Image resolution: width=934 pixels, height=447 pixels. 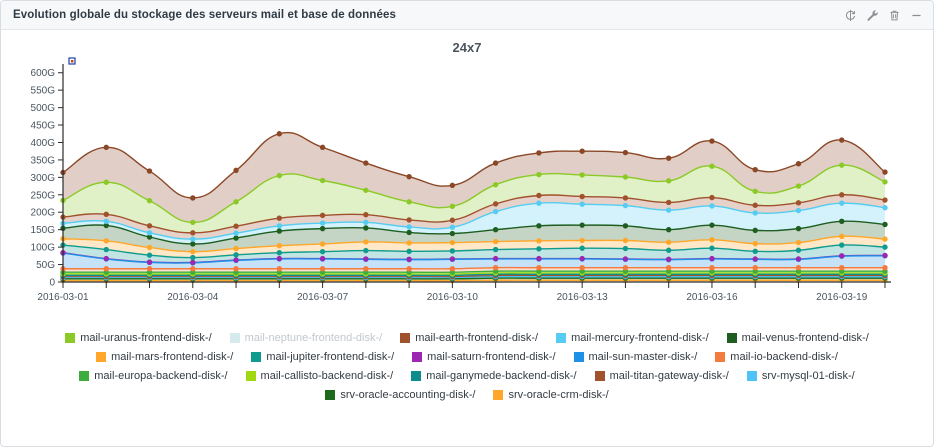 I want to click on legend-item: mail-ganymede-backend-disk-/, so click(x=494, y=375).